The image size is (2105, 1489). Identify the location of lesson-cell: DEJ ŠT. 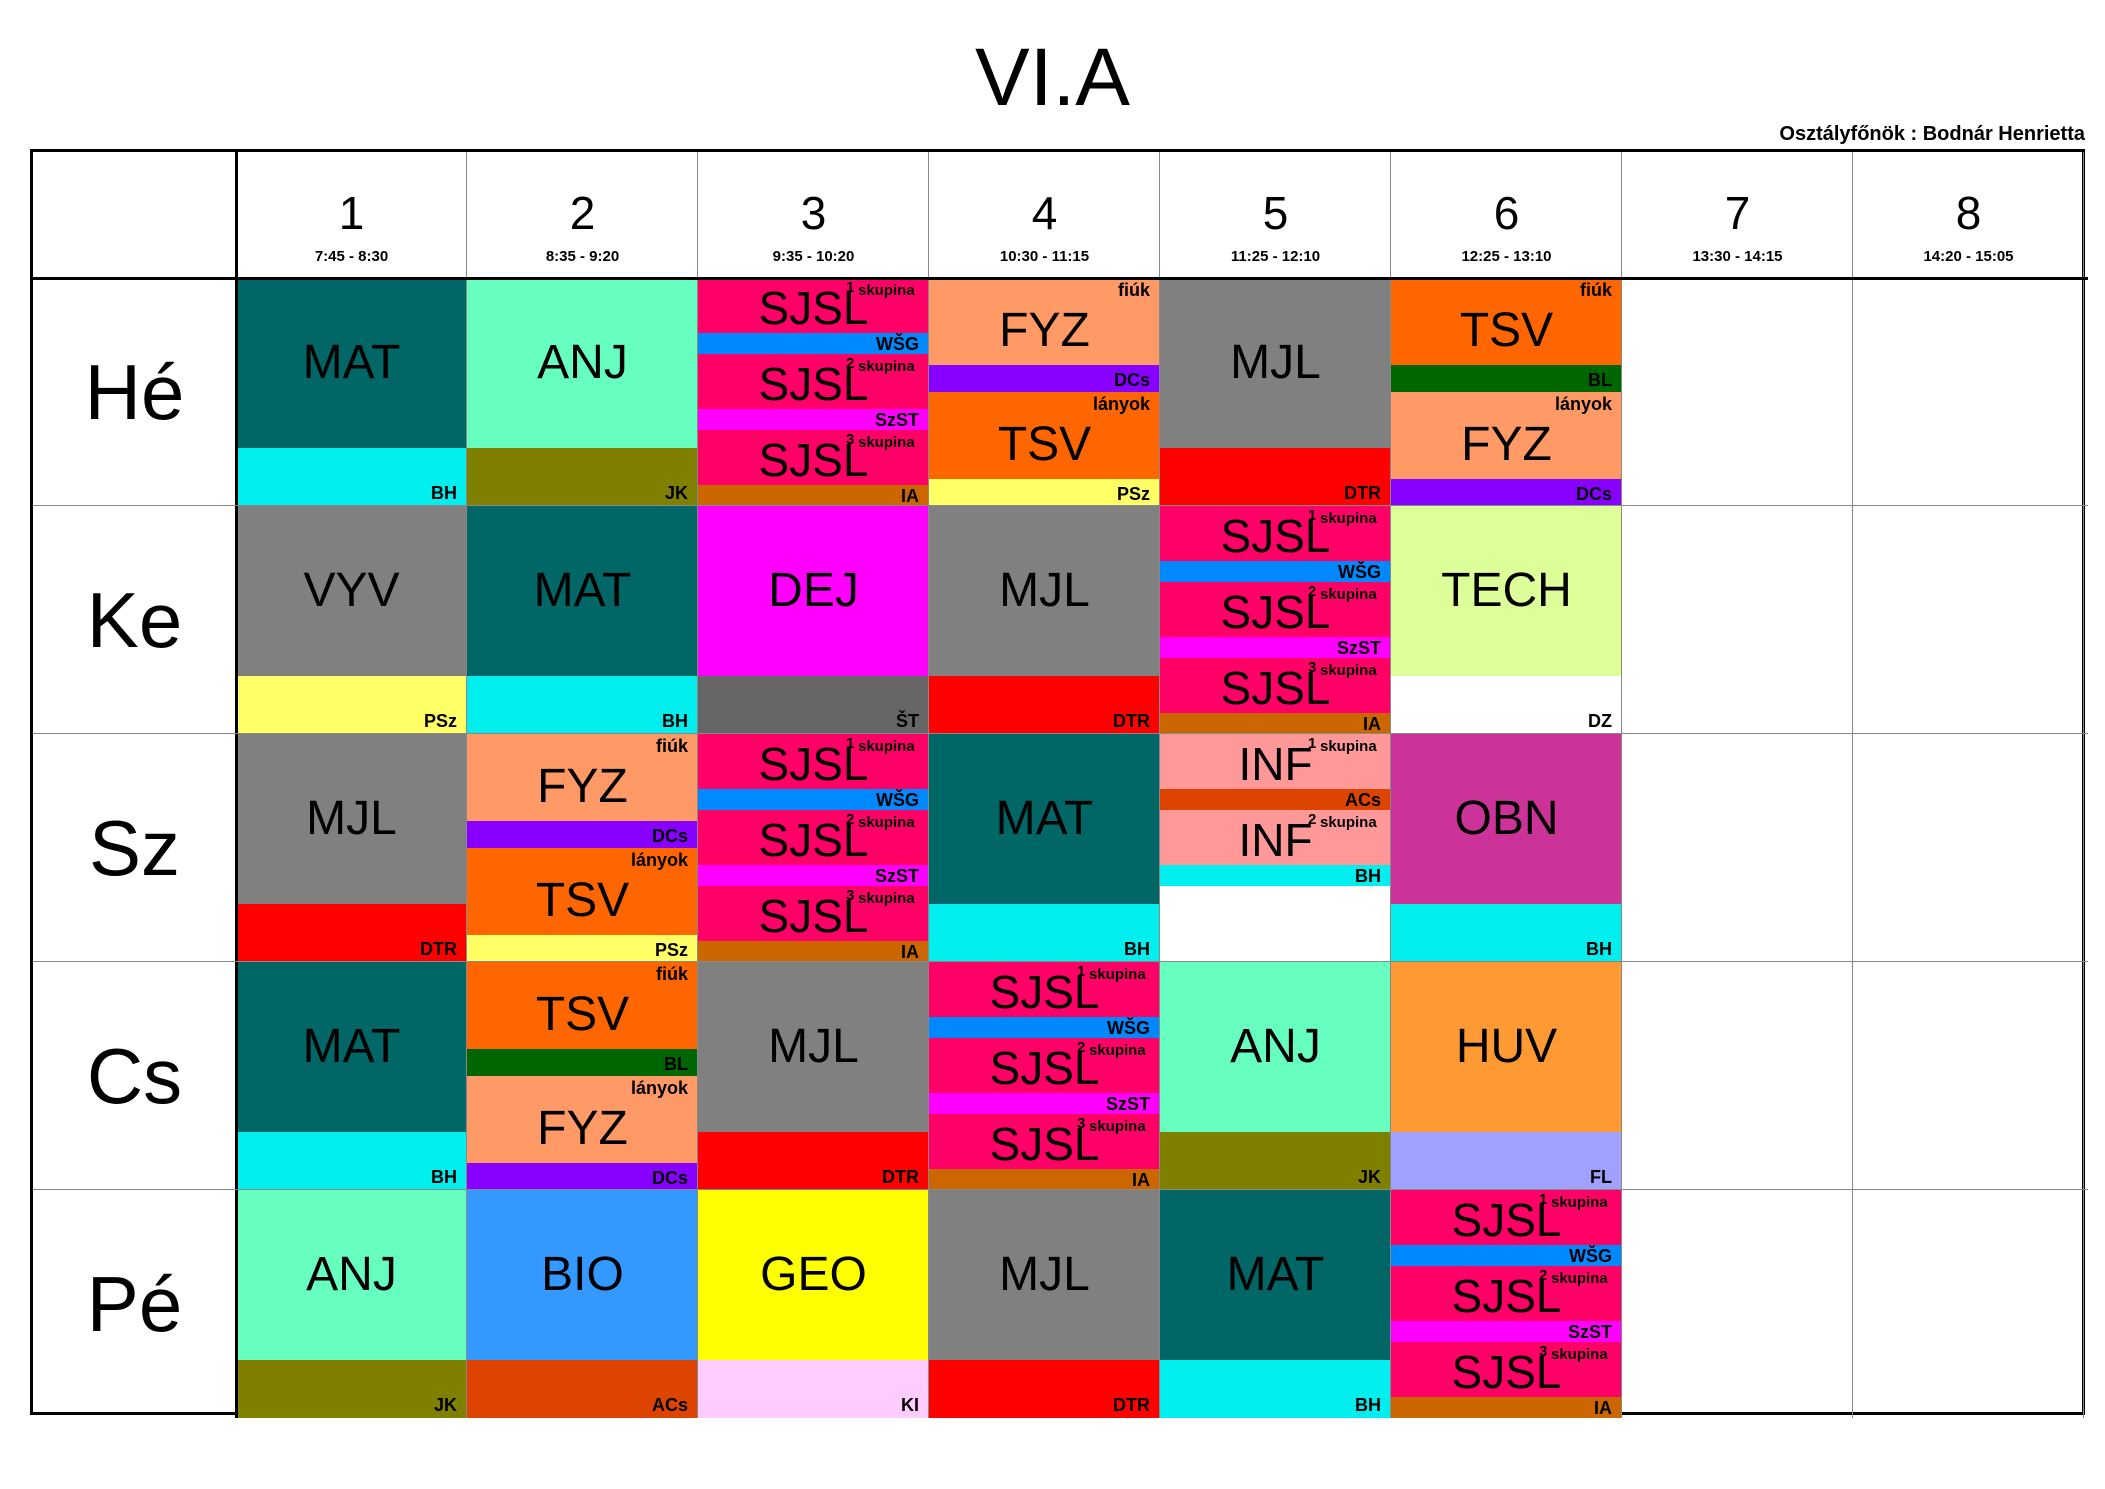
(813, 620).